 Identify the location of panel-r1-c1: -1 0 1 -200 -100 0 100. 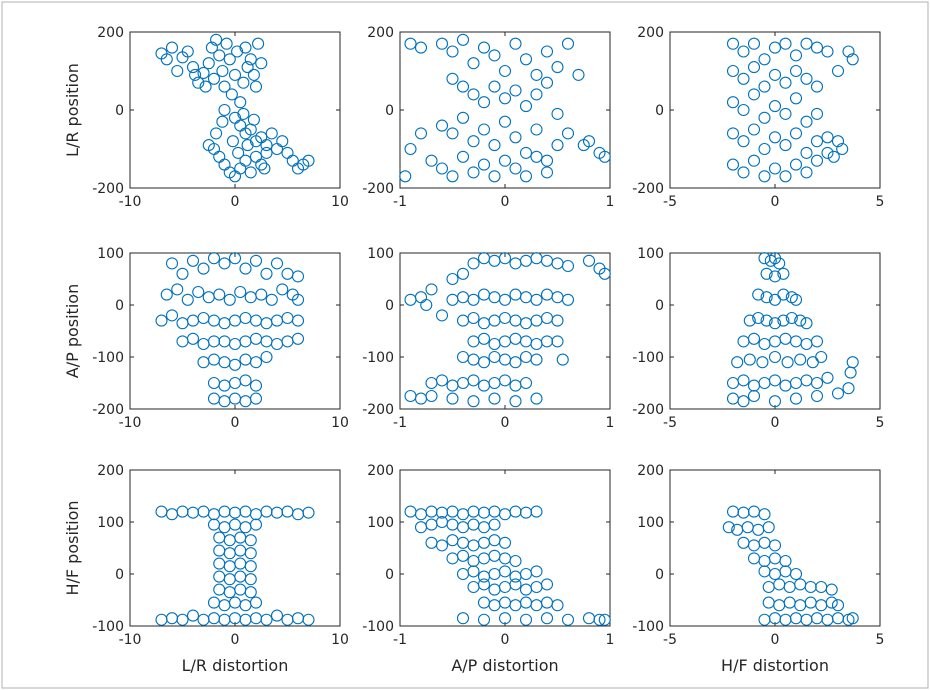
(488, 338).